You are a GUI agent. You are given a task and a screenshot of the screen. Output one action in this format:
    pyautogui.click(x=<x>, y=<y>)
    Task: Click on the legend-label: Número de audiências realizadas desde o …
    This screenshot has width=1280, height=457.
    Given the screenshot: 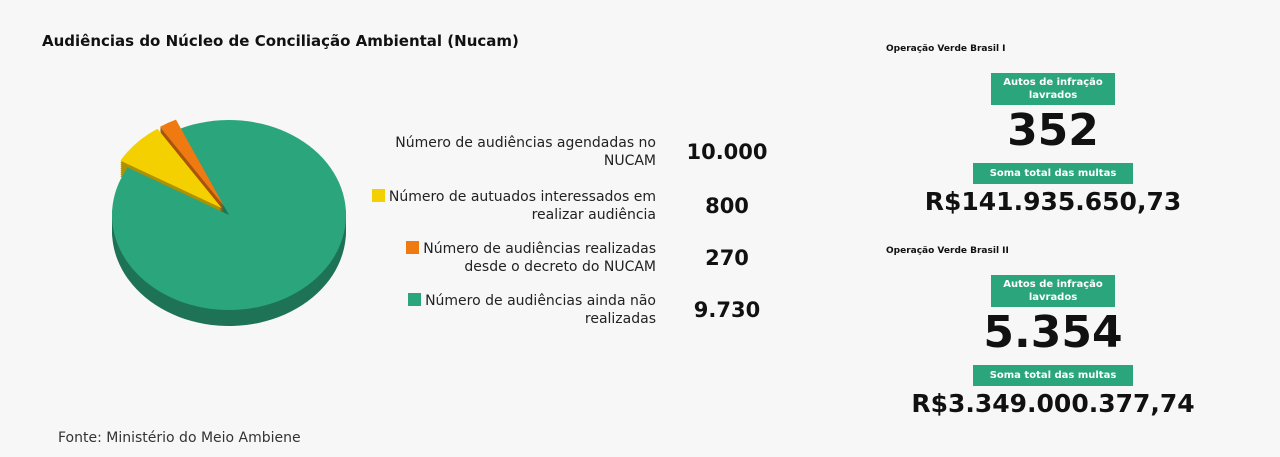 What is the action you would take?
    pyautogui.click(x=511, y=258)
    